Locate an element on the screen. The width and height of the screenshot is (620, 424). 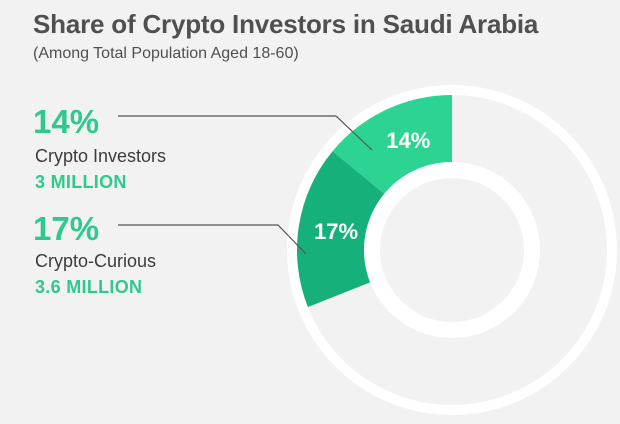
donut-slice-crypto-curious is located at coordinates (340, 229).